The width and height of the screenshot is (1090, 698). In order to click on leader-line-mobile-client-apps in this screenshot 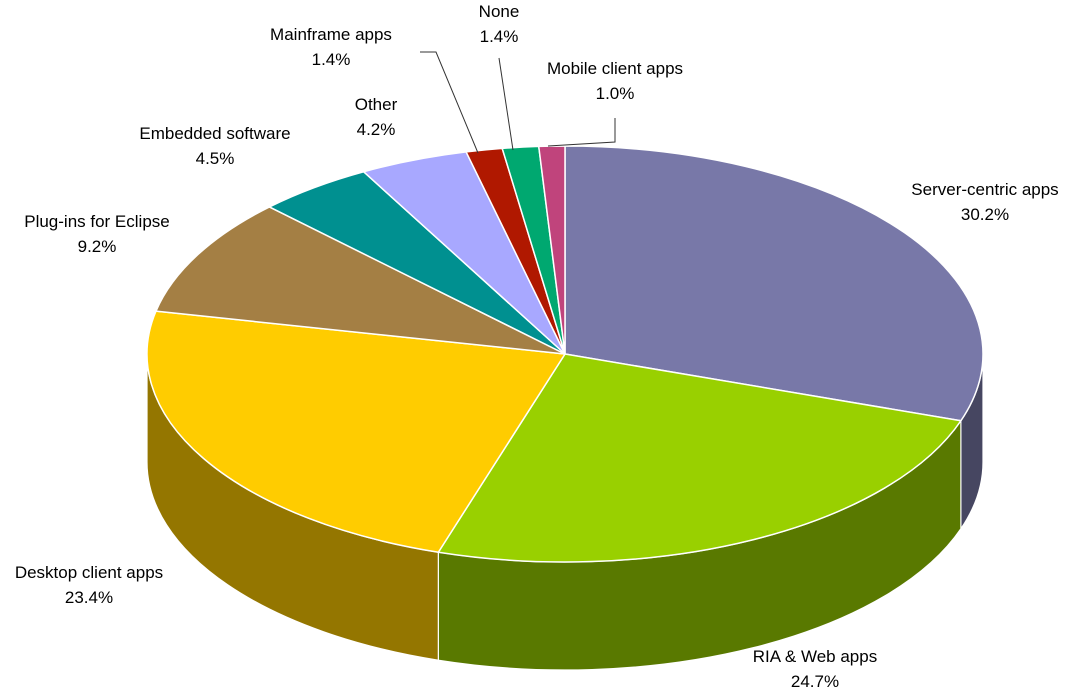, I will do `click(581, 132)`.